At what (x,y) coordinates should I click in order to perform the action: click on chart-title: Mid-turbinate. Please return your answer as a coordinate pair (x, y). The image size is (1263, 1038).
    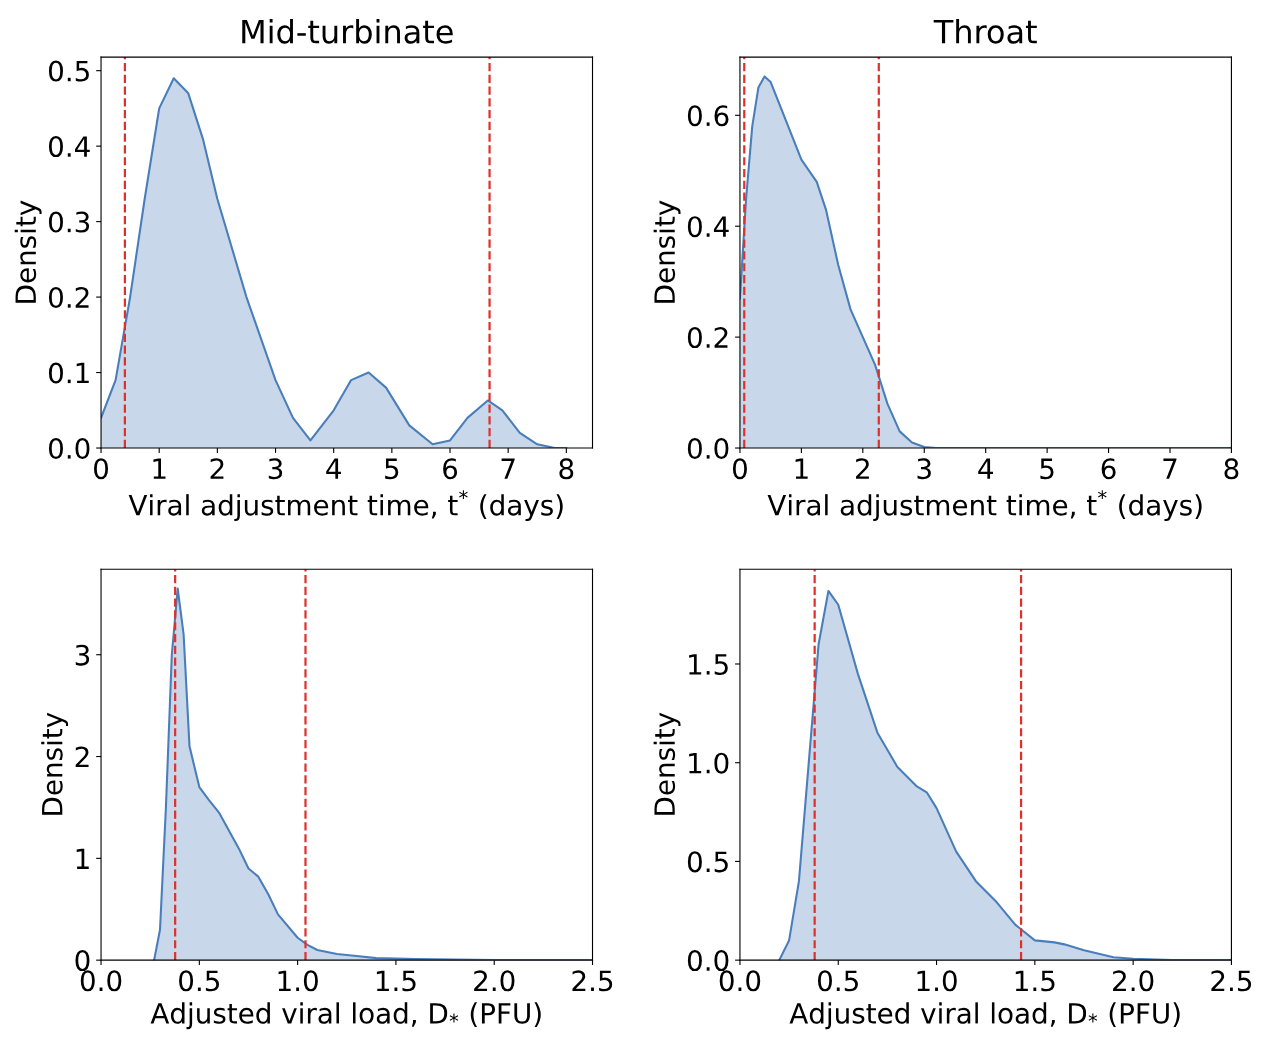
    Looking at the image, I should click on (347, 31).